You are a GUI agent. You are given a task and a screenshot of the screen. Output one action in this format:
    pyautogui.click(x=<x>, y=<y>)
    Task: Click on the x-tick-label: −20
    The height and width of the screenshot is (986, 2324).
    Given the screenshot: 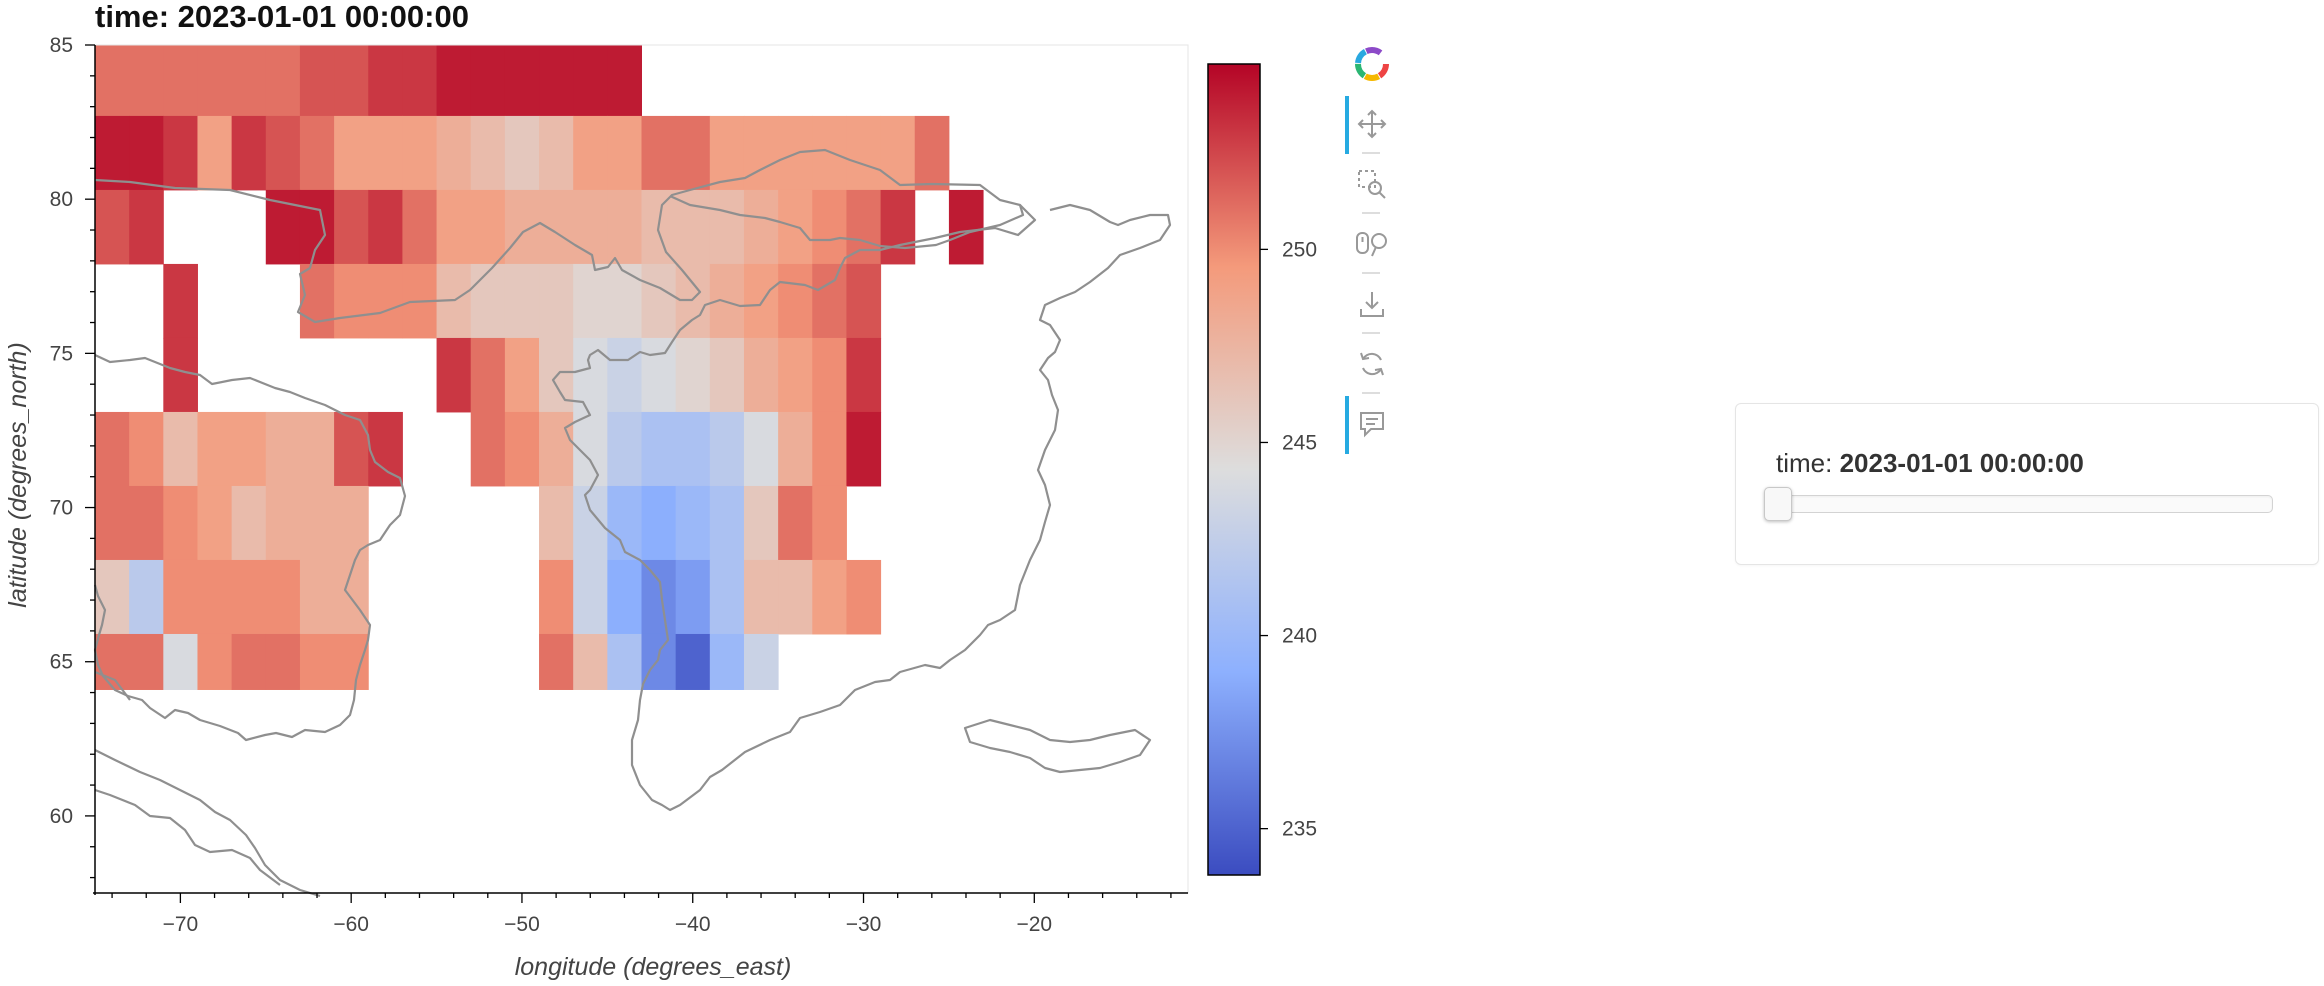 What is the action you would take?
    pyautogui.click(x=1034, y=924)
    